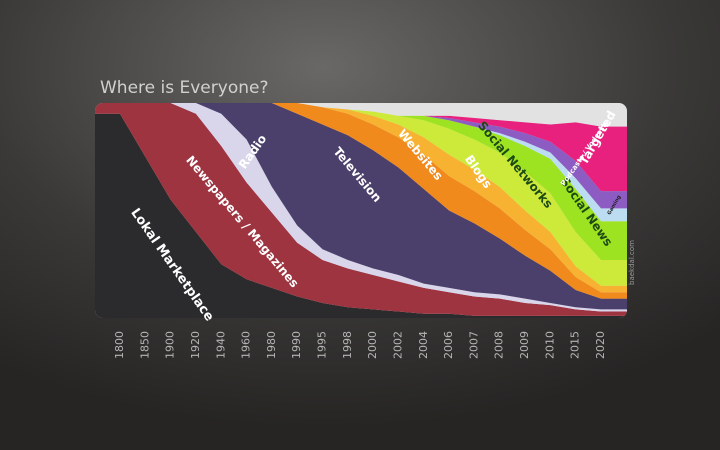 This screenshot has width=720, height=450. Describe the element at coordinates (246, 345) in the screenshot. I see `x-tick-label: 1960` at that location.